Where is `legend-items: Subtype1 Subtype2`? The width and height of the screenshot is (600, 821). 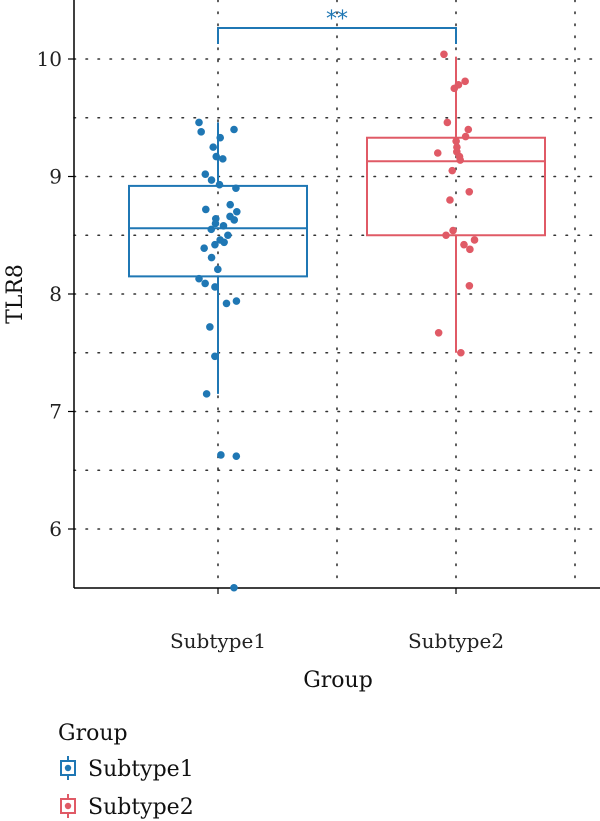 legend-items: Subtype1 Subtype2 is located at coordinates (127, 788).